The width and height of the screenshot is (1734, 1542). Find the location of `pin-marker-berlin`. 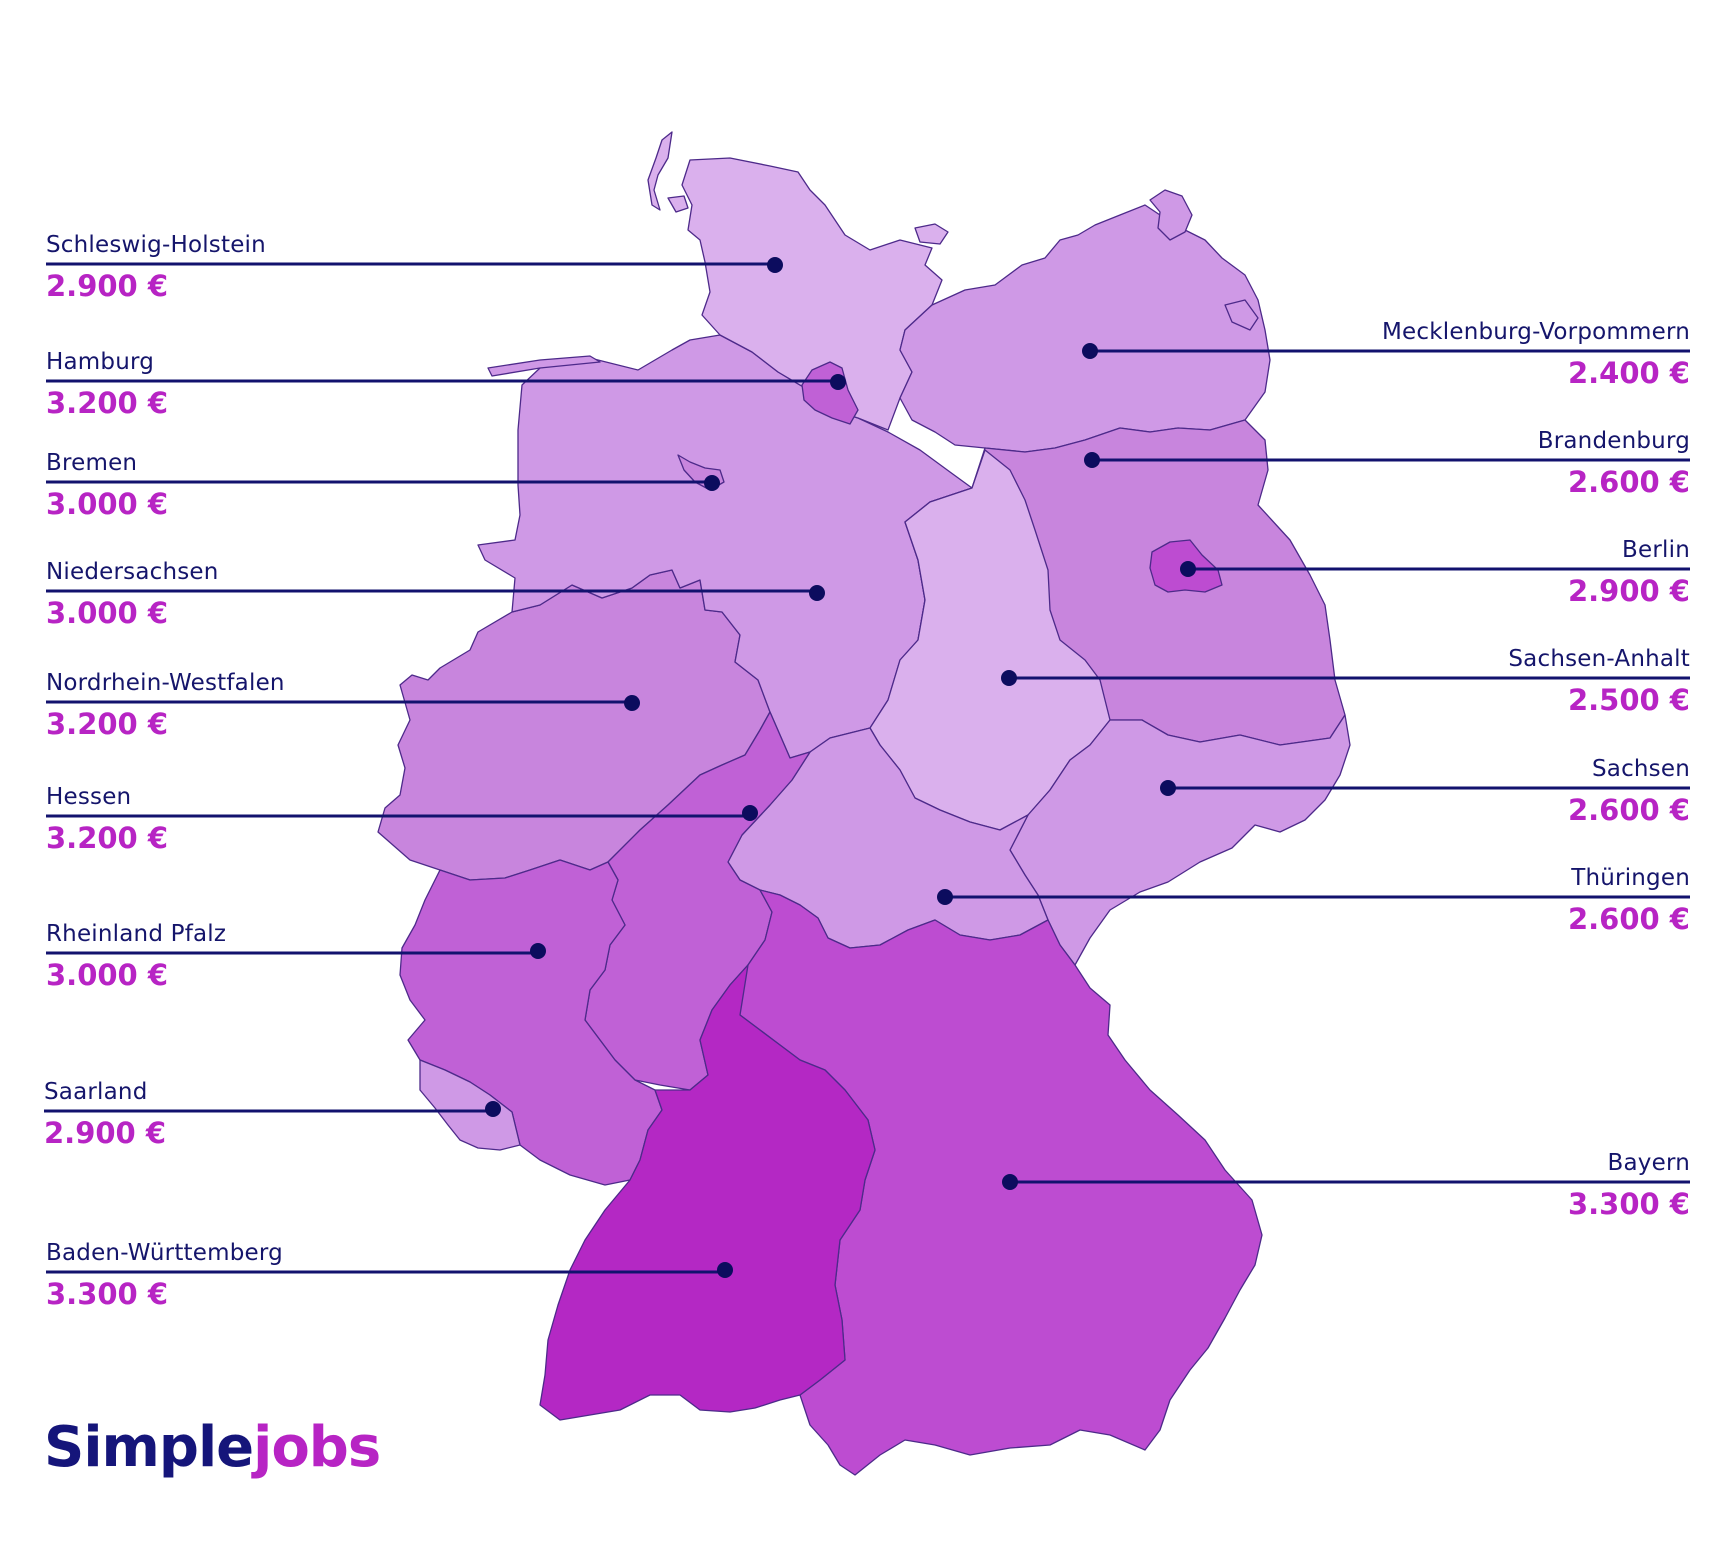

pin-marker-berlin is located at coordinates (1188, 569).